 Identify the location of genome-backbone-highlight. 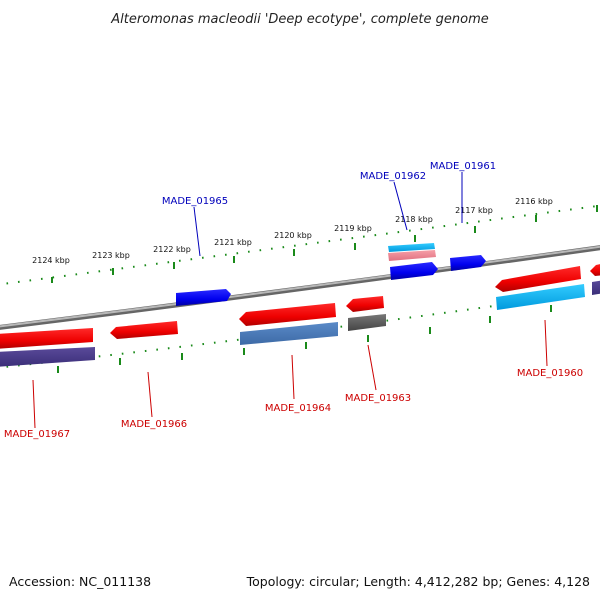
(300, 286).